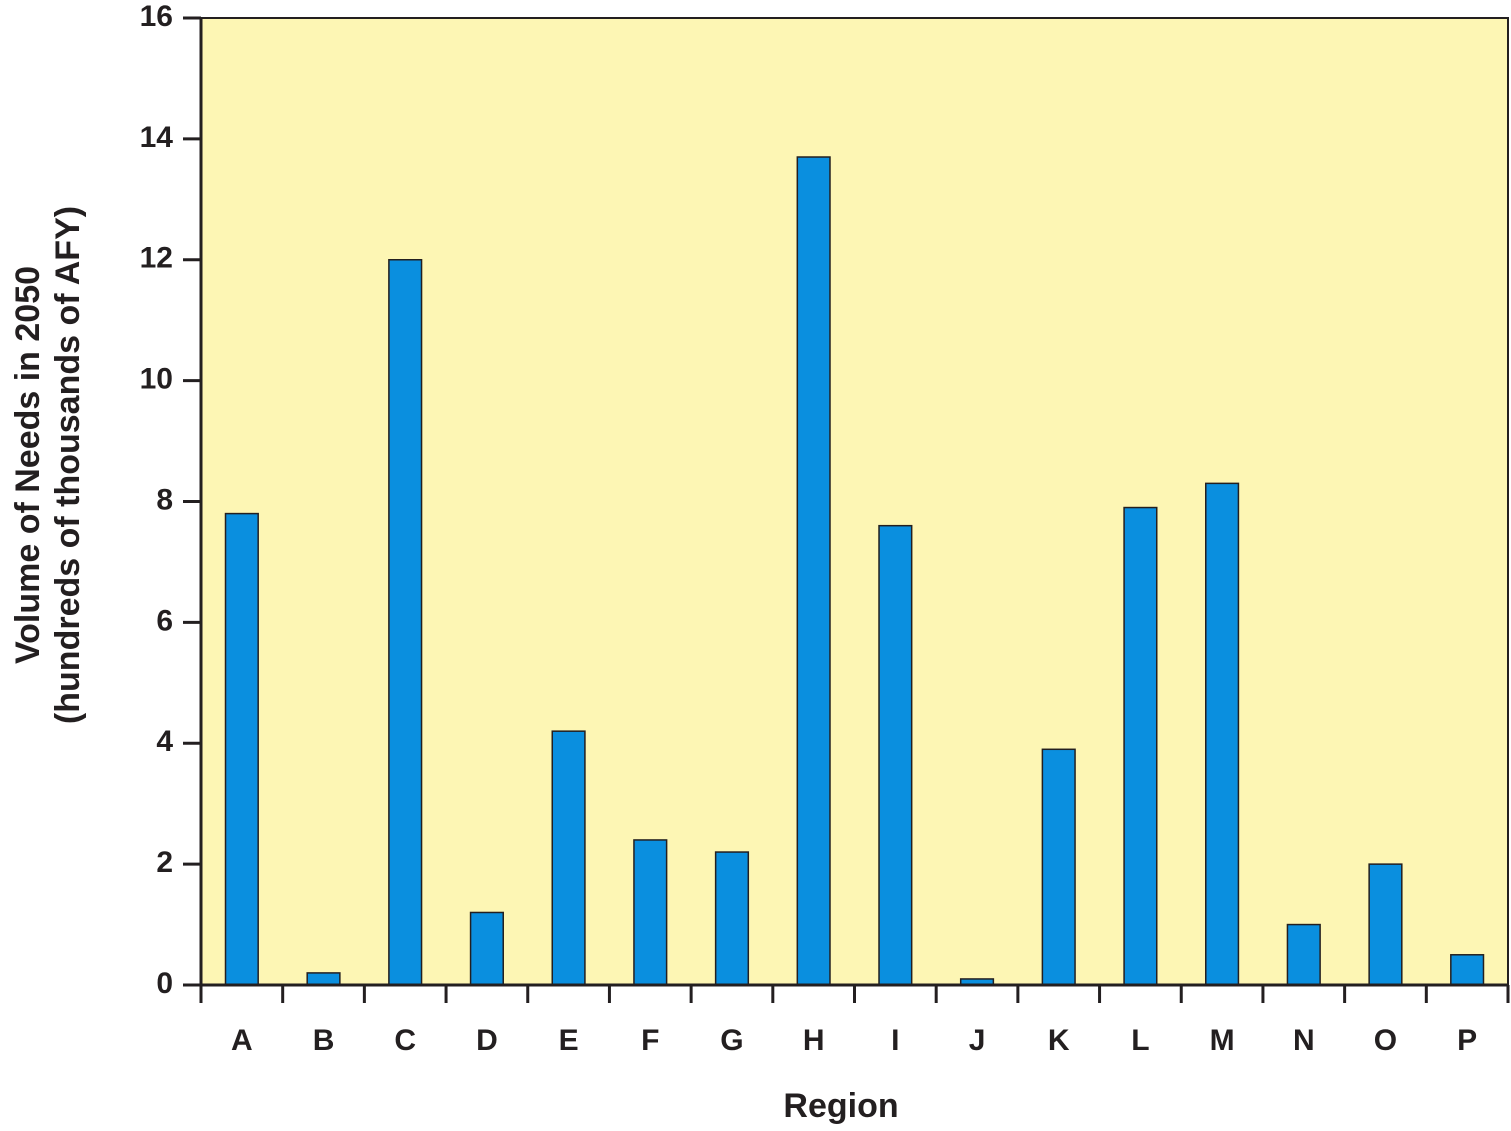 The height and width of the screenshot is (1131, 1511). I want to click on x-tick-label: K, so click(1059, 1040).